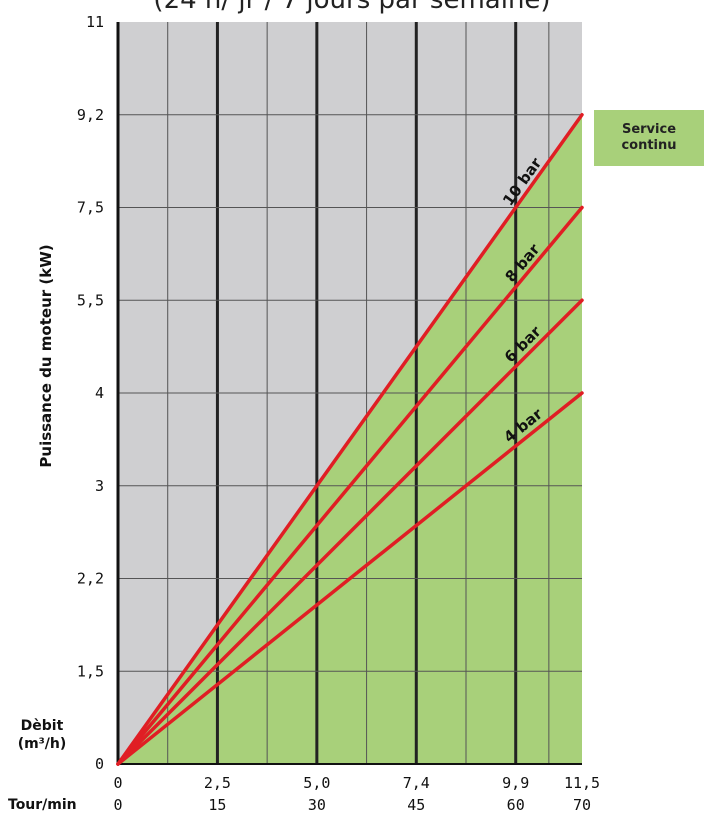 The height and width of the screenshot is (814, 704). I want to click on x-tick-label-flow-0: 0, so click(117, 783).